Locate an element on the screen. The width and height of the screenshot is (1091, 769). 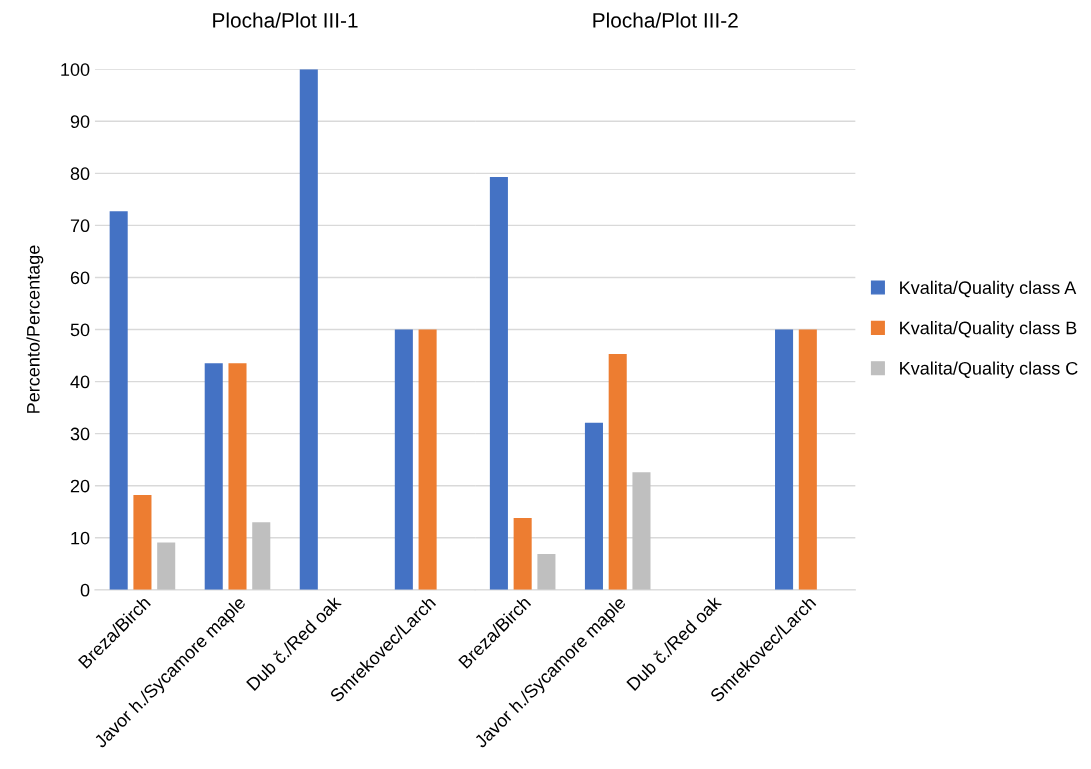
y-tick-label: 90 is located at coordinates (80, 121).